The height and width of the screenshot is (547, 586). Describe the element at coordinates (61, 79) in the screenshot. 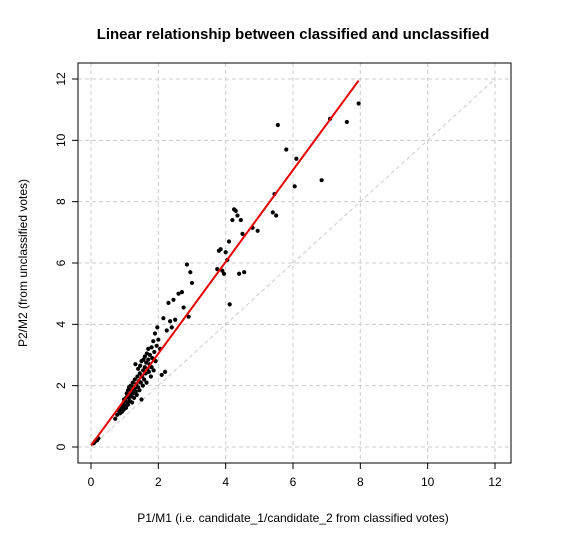

I see `y-tick-label-6: 12` at that location.